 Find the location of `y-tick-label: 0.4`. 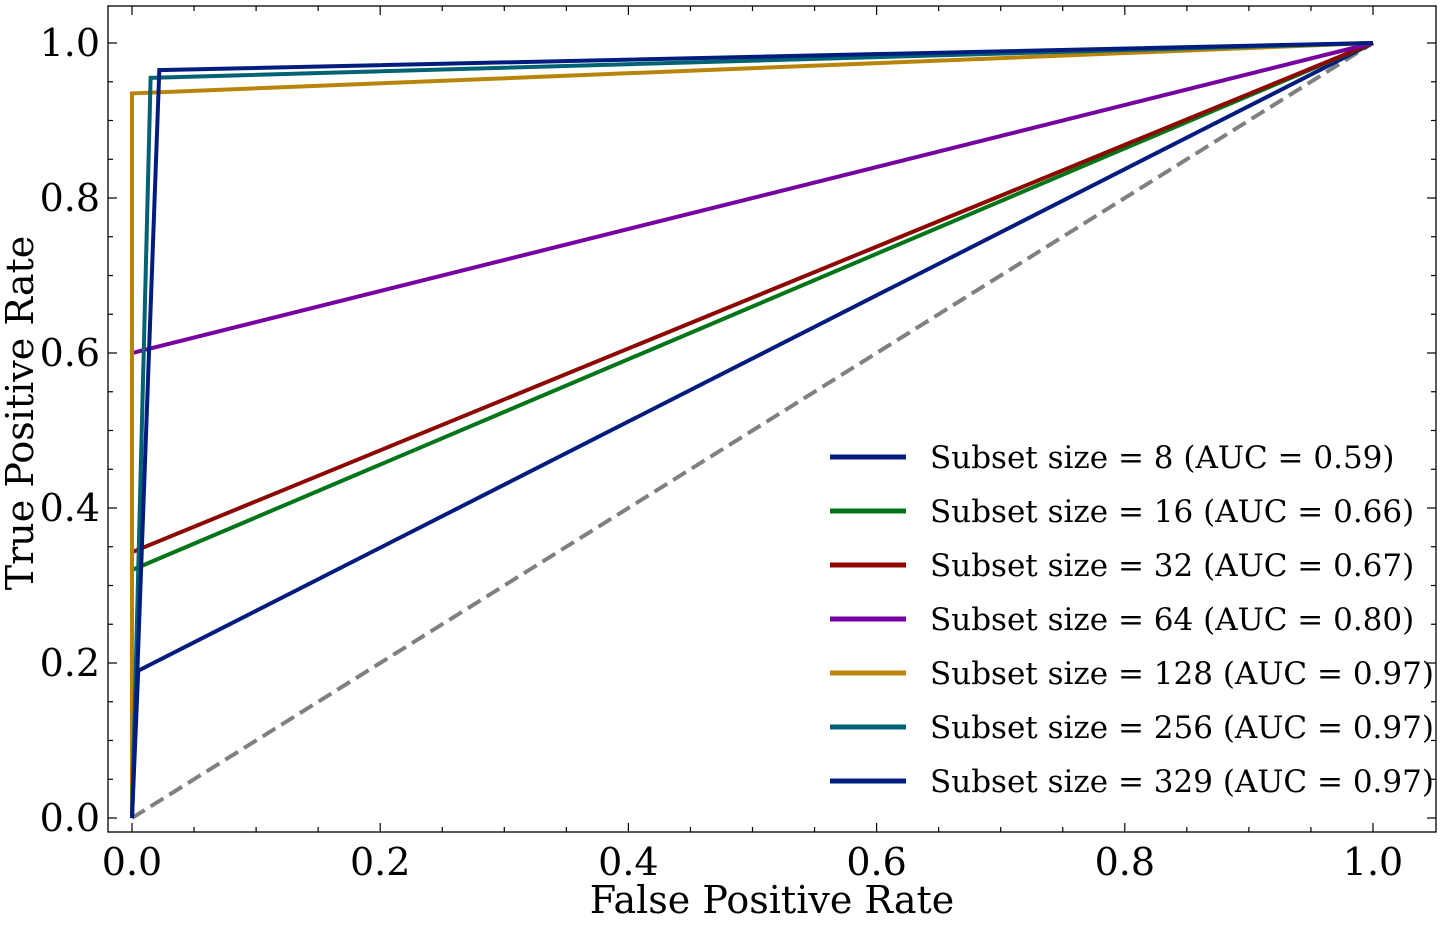

y-tick-label: 0.4 is located at coordinates (70, 508).